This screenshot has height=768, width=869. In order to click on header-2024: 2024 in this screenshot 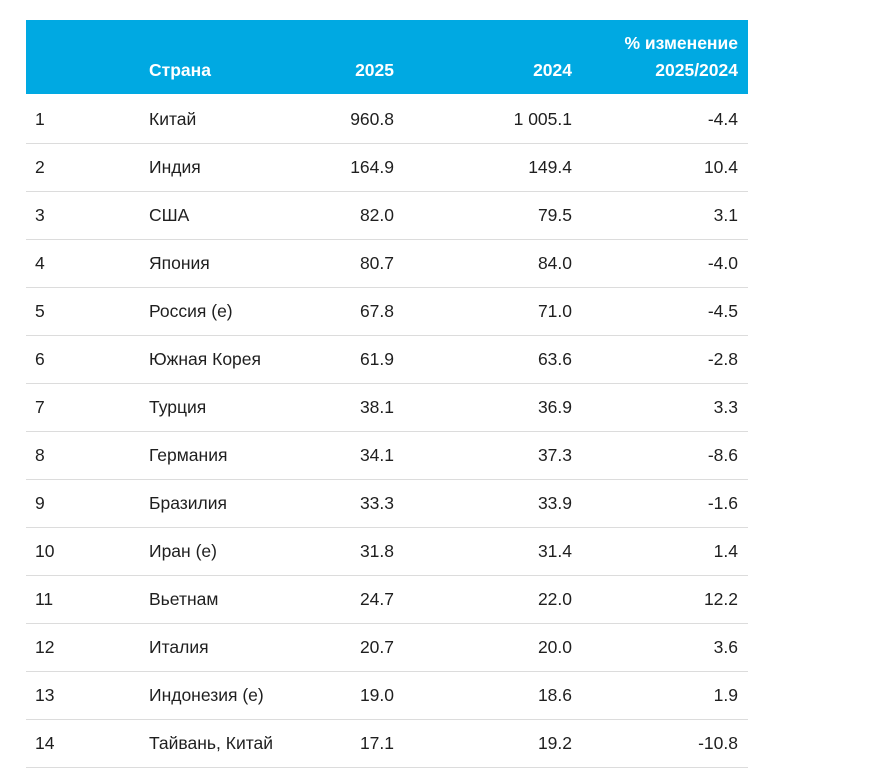, I will do `click(493, 58)`.